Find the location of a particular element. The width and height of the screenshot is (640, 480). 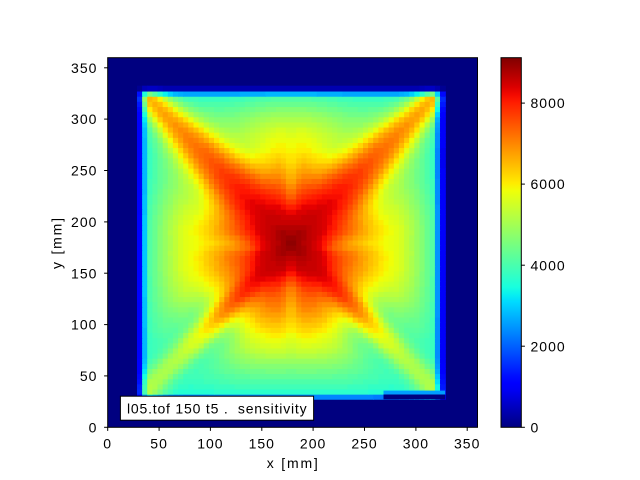

svg-text: x [mm] is located at coordinates (293, 463).